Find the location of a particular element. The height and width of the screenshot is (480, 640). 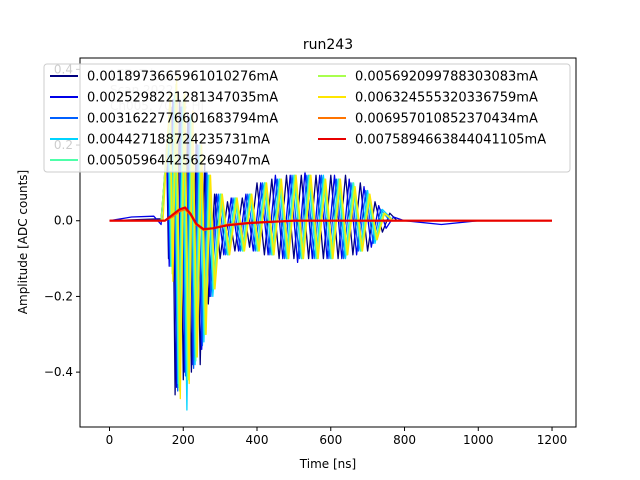

legend-label: 0.0018973665961010276mA is located at coordinates (182, 77).